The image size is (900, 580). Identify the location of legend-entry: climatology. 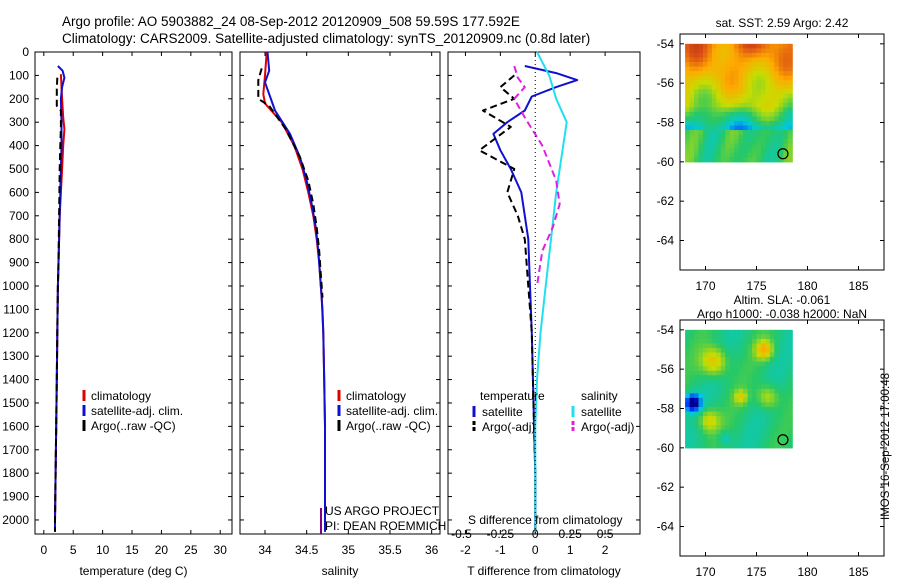
(121, 396).